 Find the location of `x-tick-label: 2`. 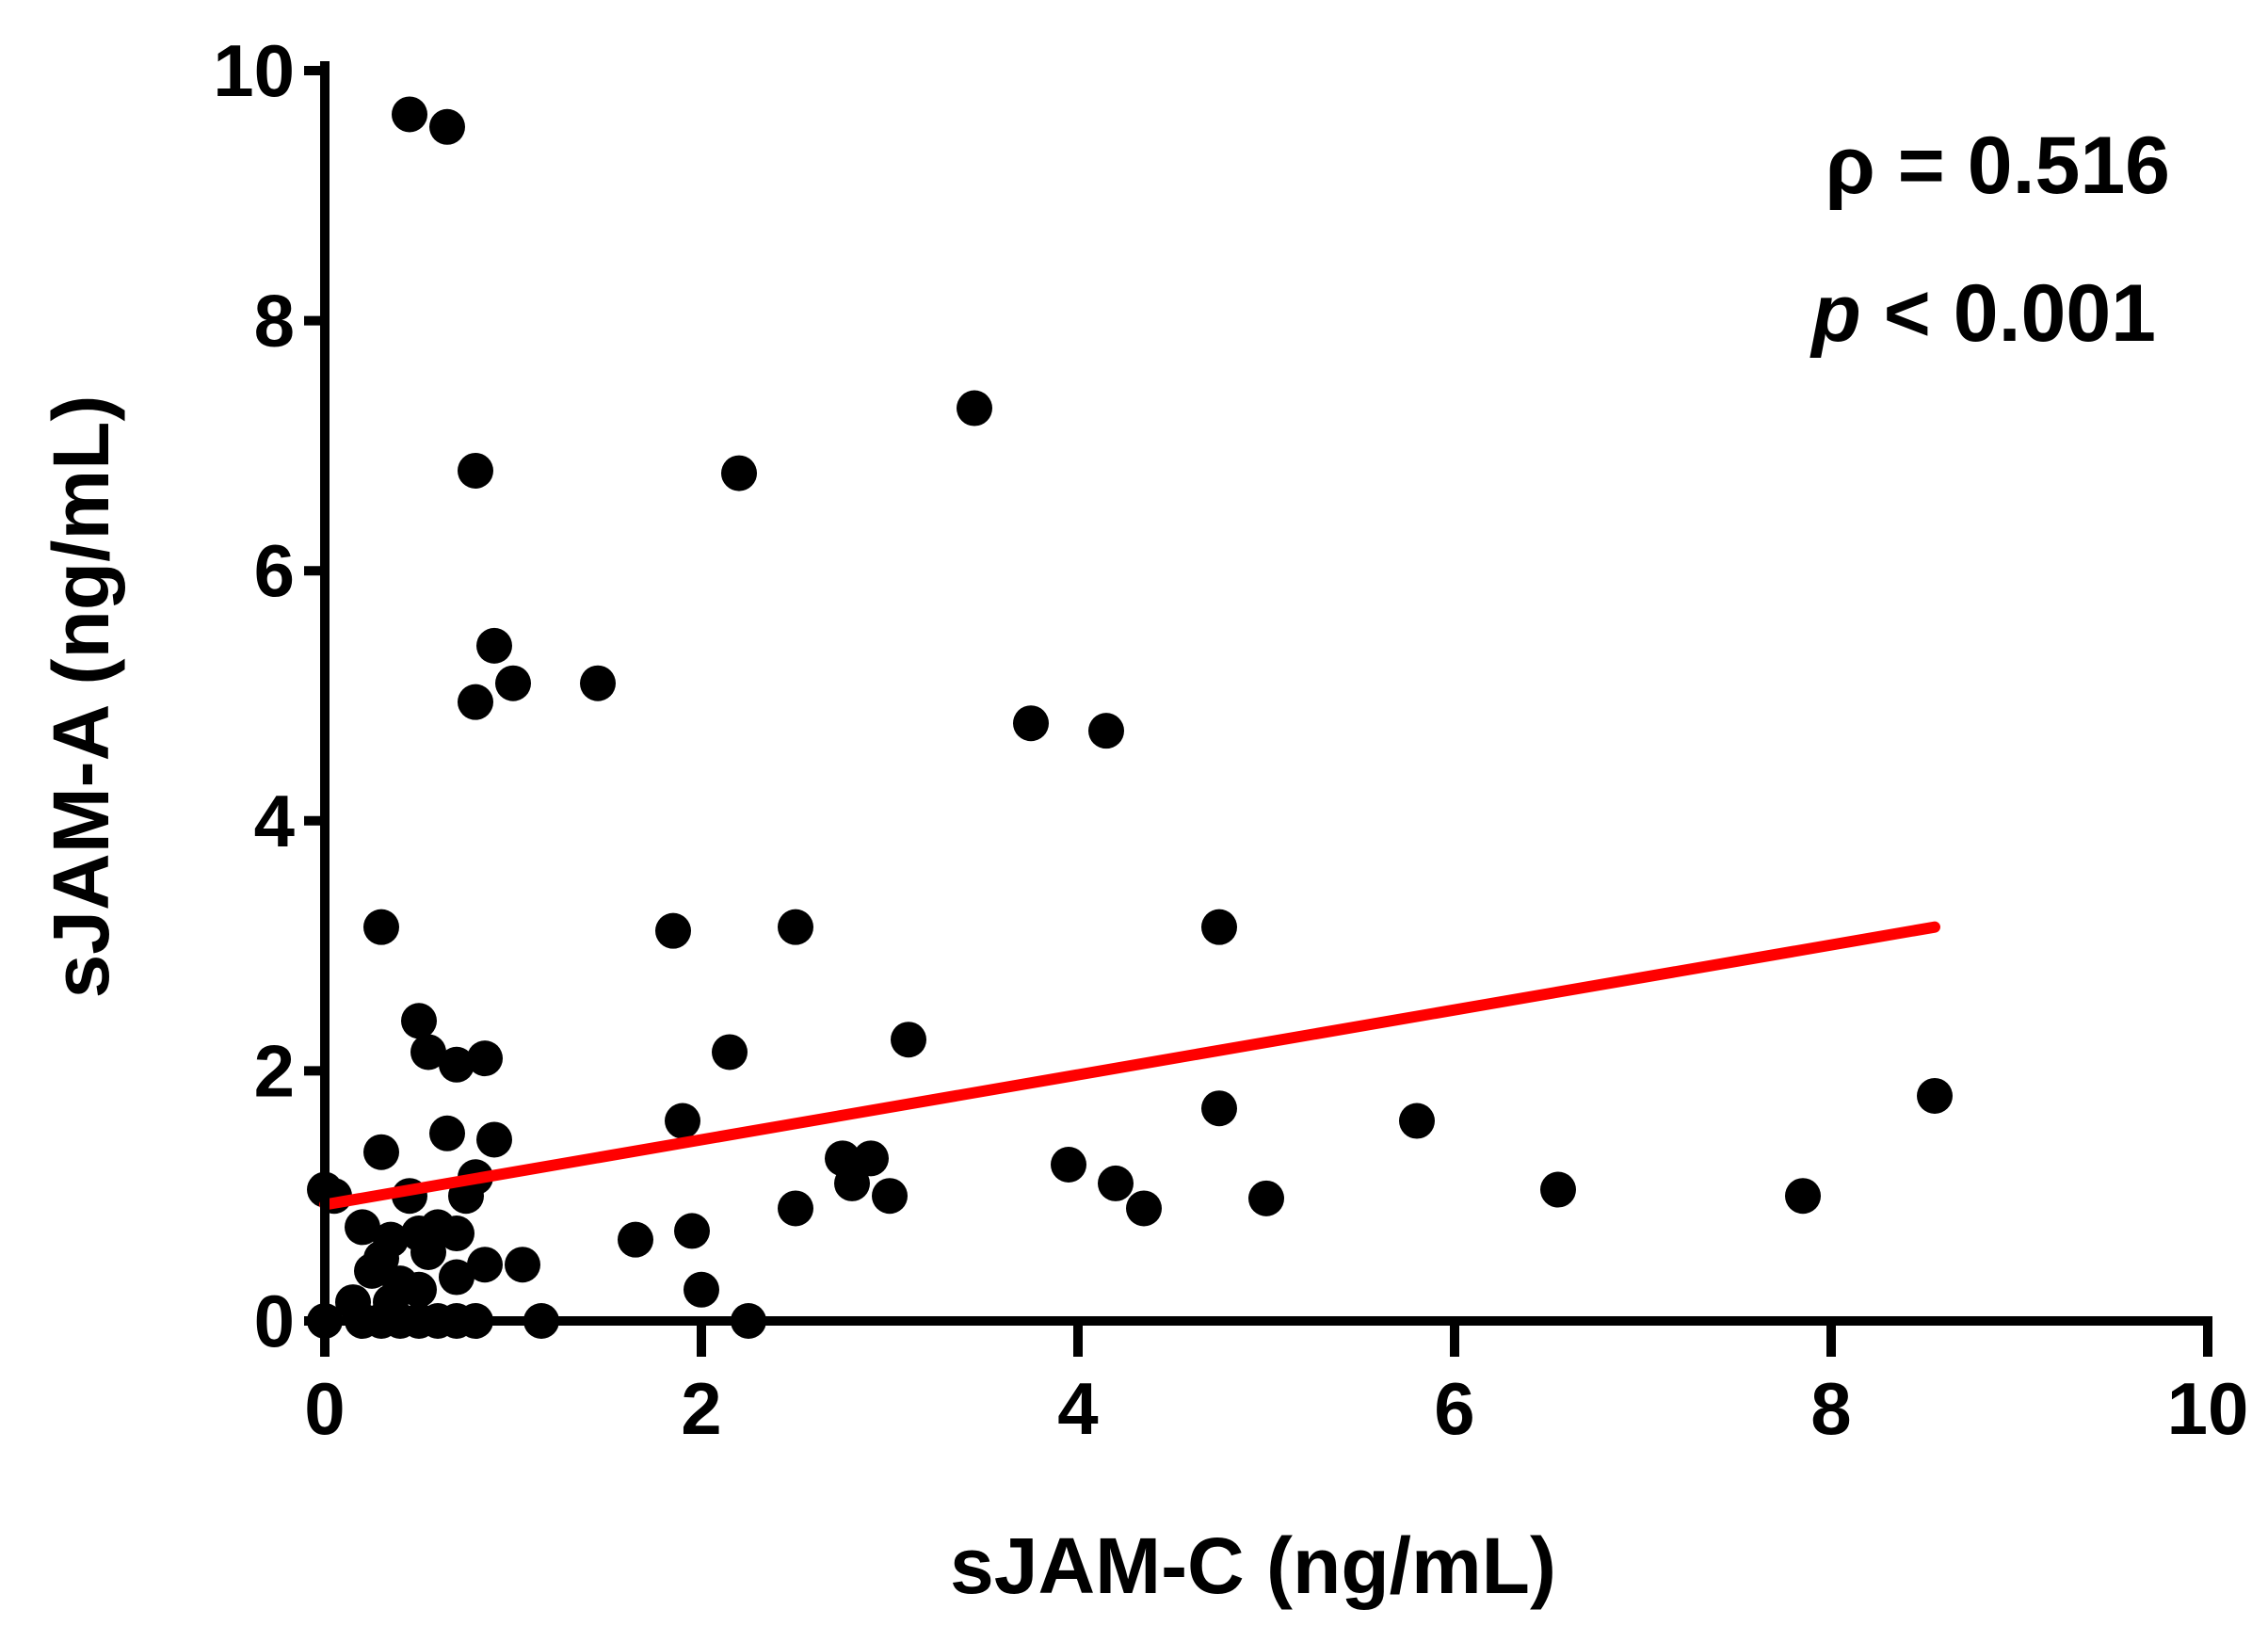

x-tick-label: 2 is located at coordinates (701, 1408).